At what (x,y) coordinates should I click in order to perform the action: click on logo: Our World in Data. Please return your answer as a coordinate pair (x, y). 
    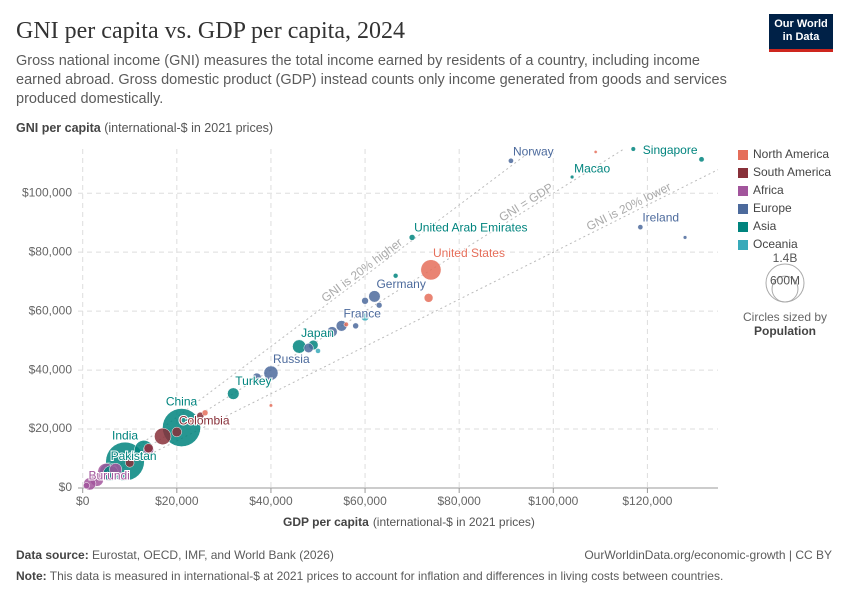
    Looking at the image, I should click on (801, 33).